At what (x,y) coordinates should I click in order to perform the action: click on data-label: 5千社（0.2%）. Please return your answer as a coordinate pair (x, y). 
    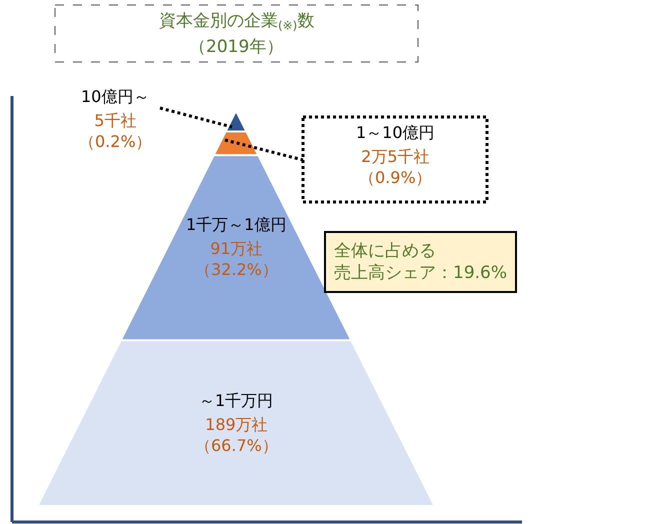
    Looking at the image, I should click on (115, 131).